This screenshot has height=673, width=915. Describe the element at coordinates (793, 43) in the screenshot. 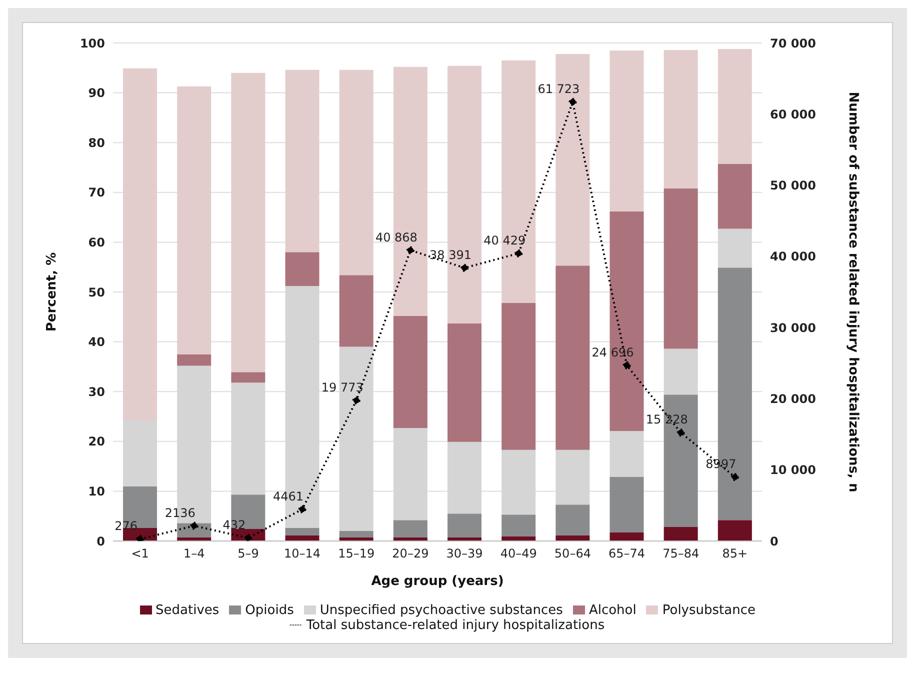

I see `y2-tick-label: 70 000` at that location.